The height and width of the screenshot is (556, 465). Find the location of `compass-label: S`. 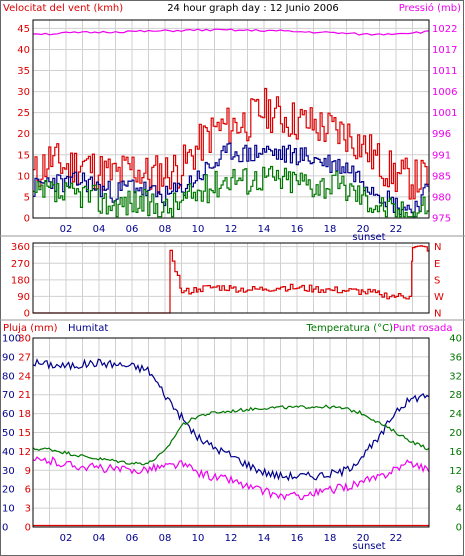

compass-label: S is located at coordinates (437, 280).